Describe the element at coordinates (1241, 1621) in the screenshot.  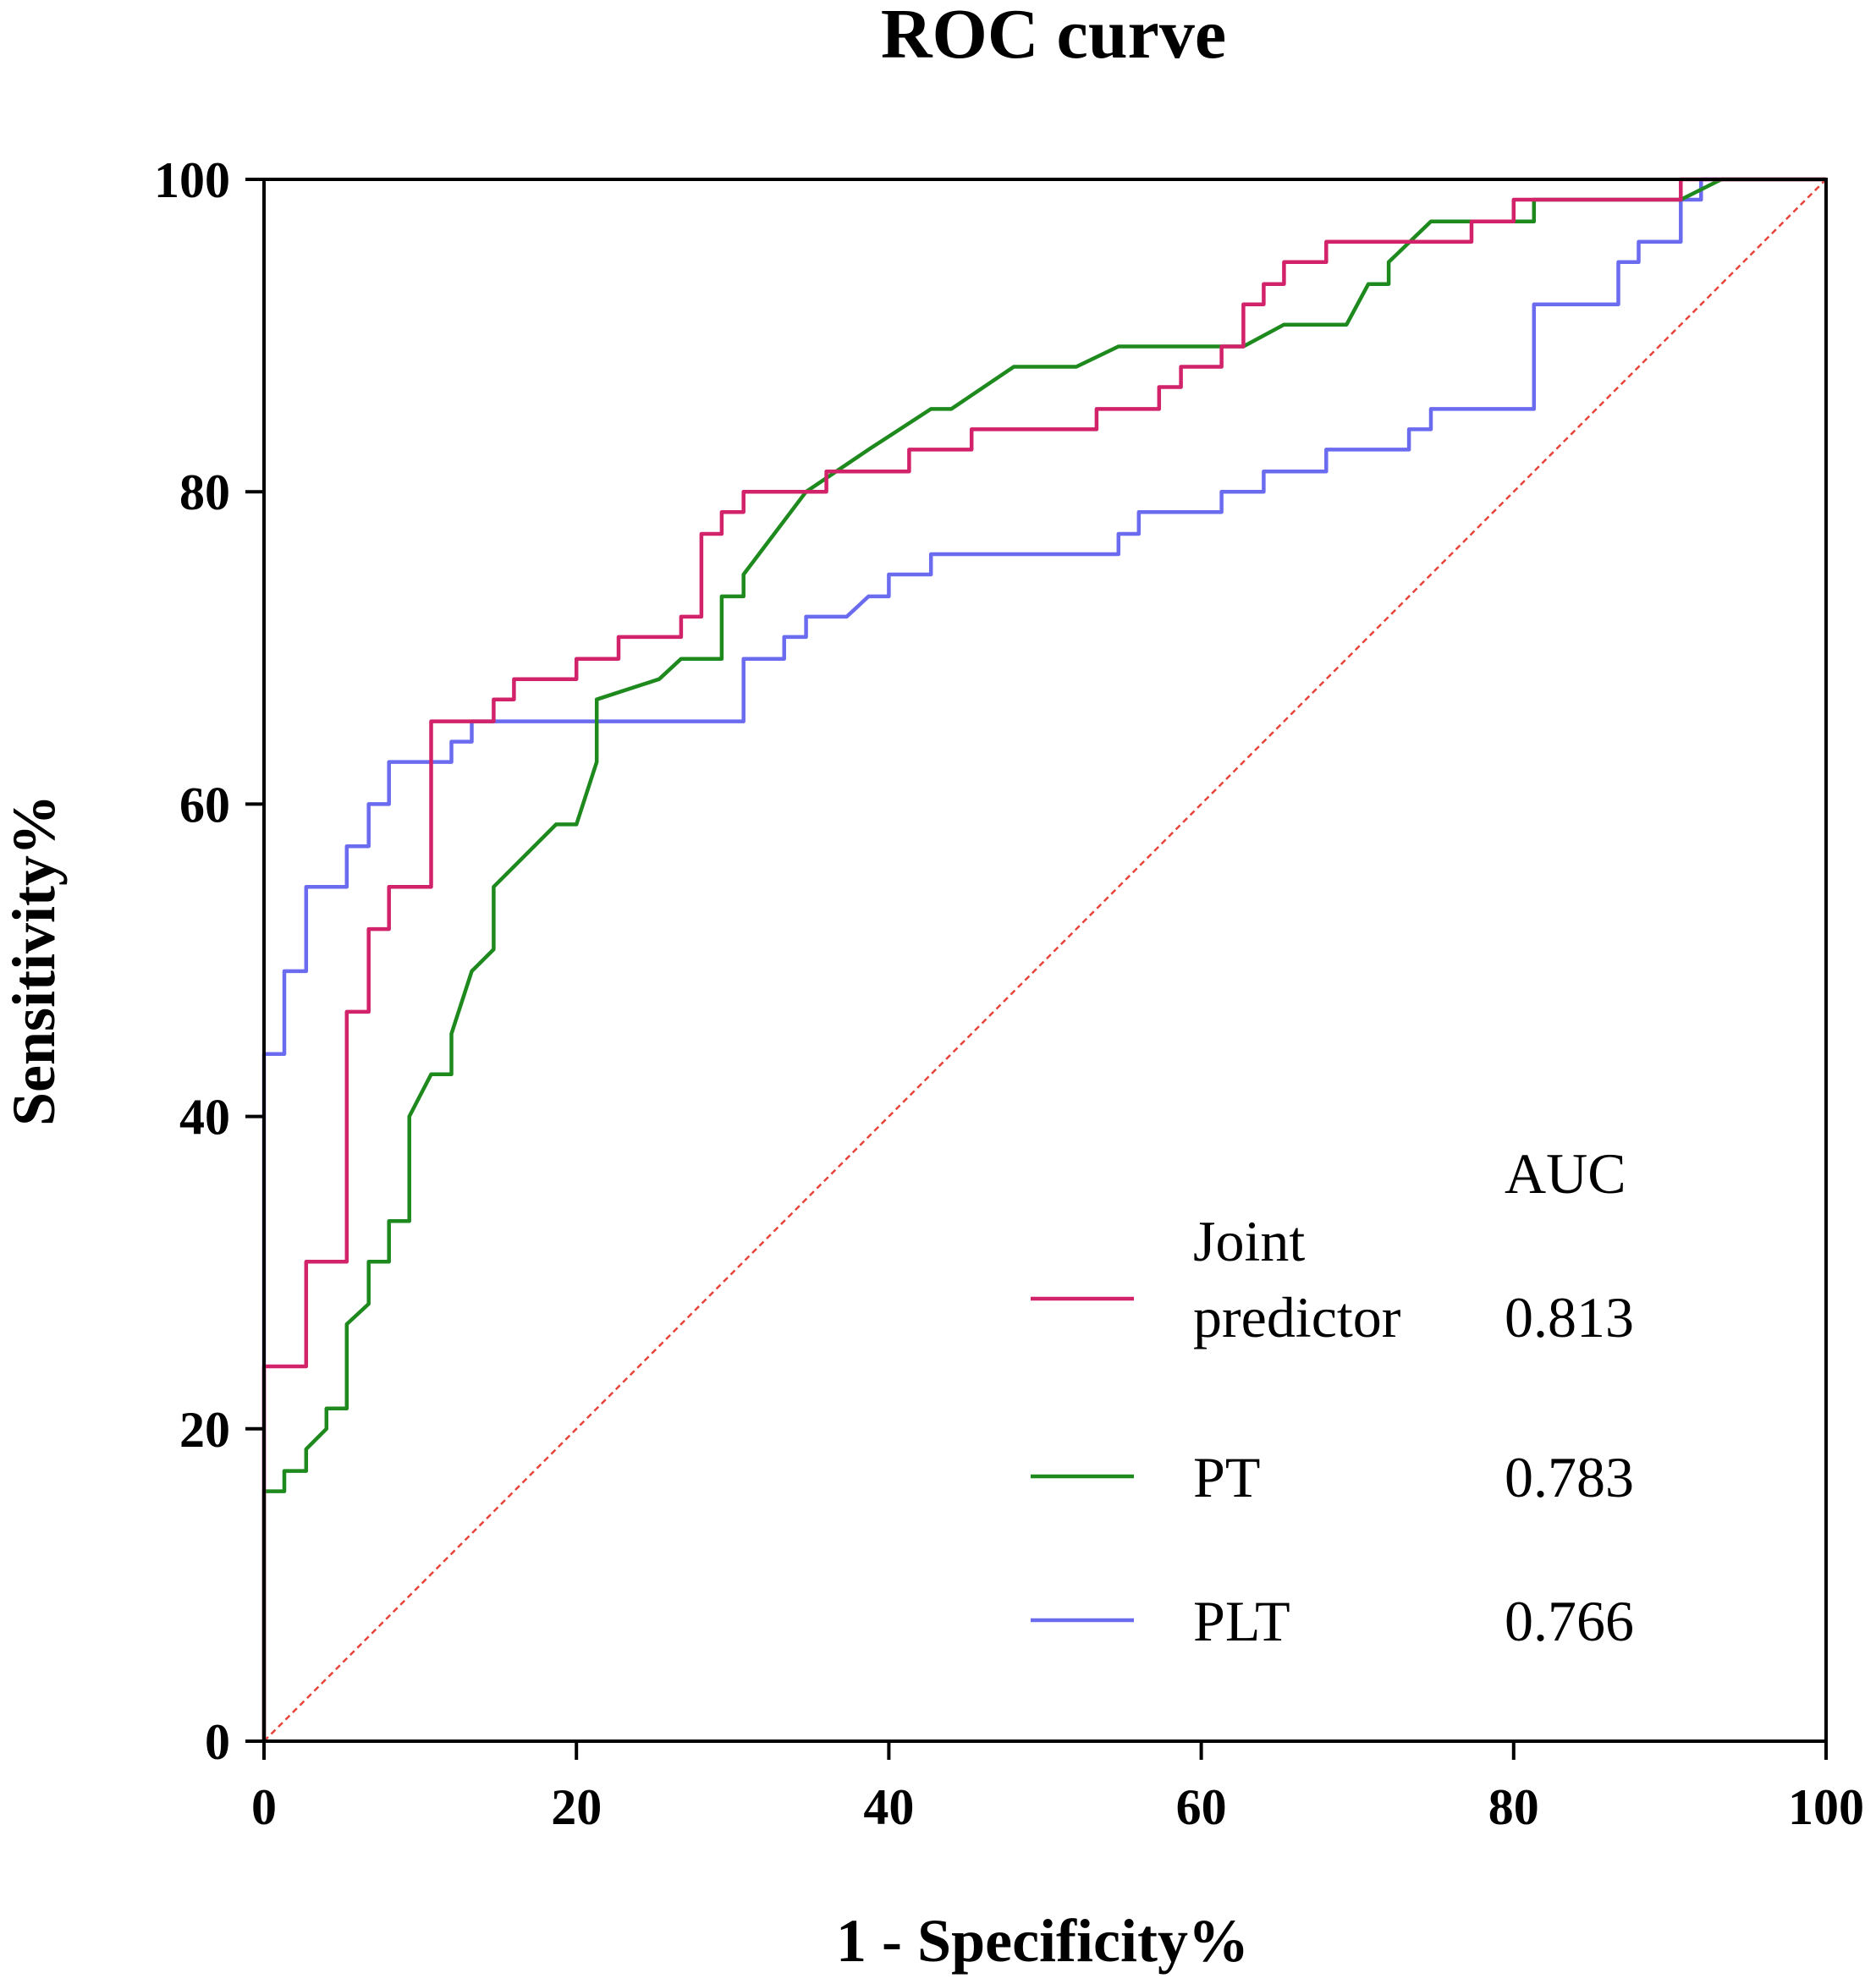
I see `legend-label-plt: PLT` at that location.